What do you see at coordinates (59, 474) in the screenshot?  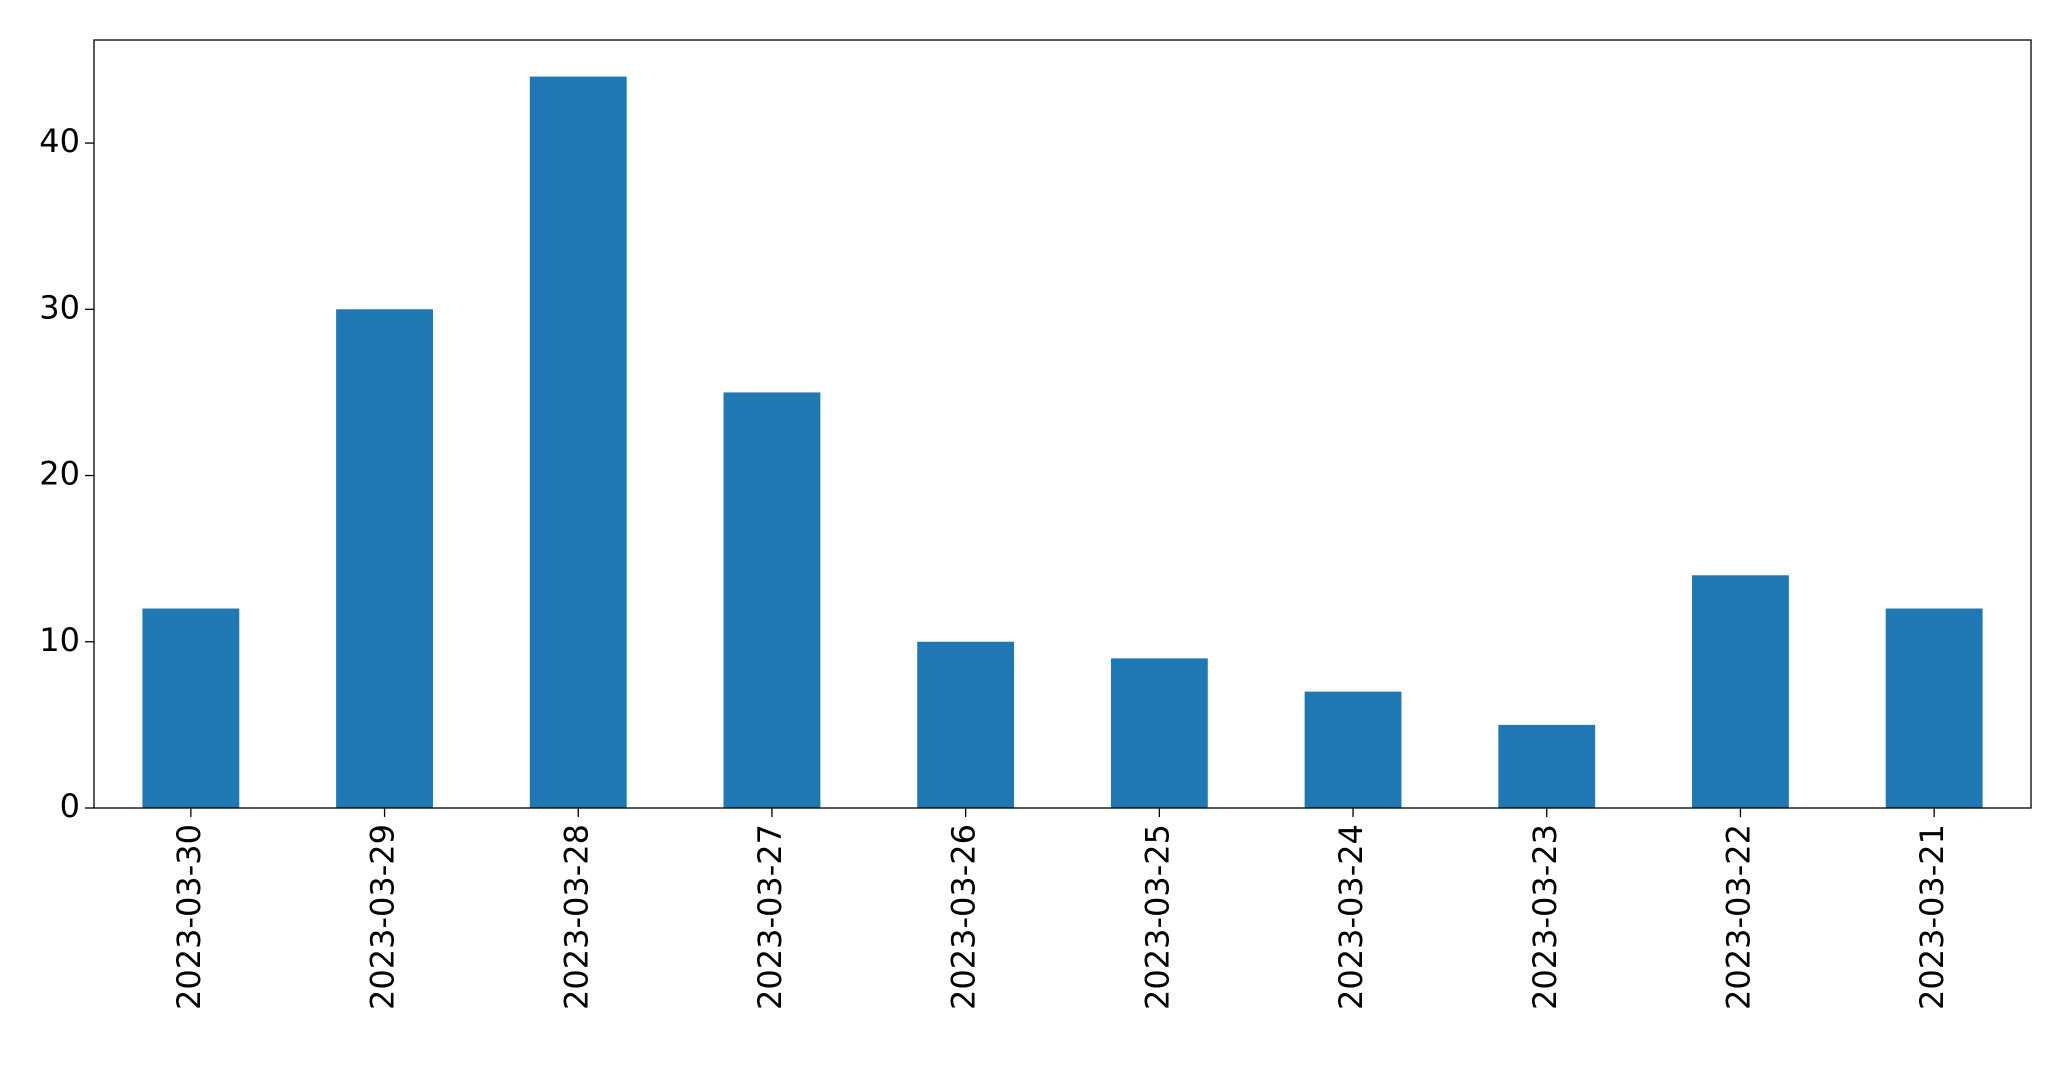 I see `y-tick-label: 20` at bounding box center [59, 474].